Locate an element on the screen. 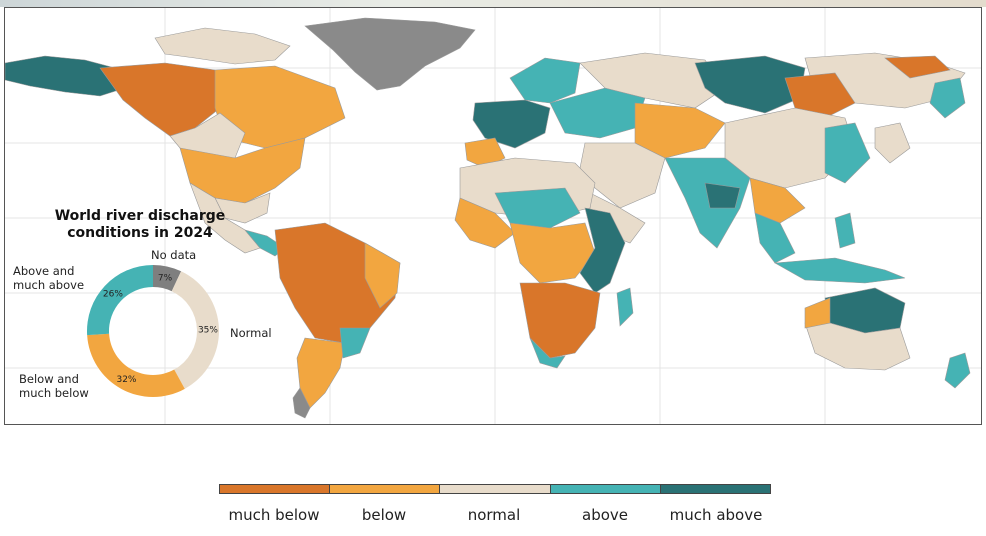 The image size is (986, 536). india-north-region is located at coordinates (722, 195).